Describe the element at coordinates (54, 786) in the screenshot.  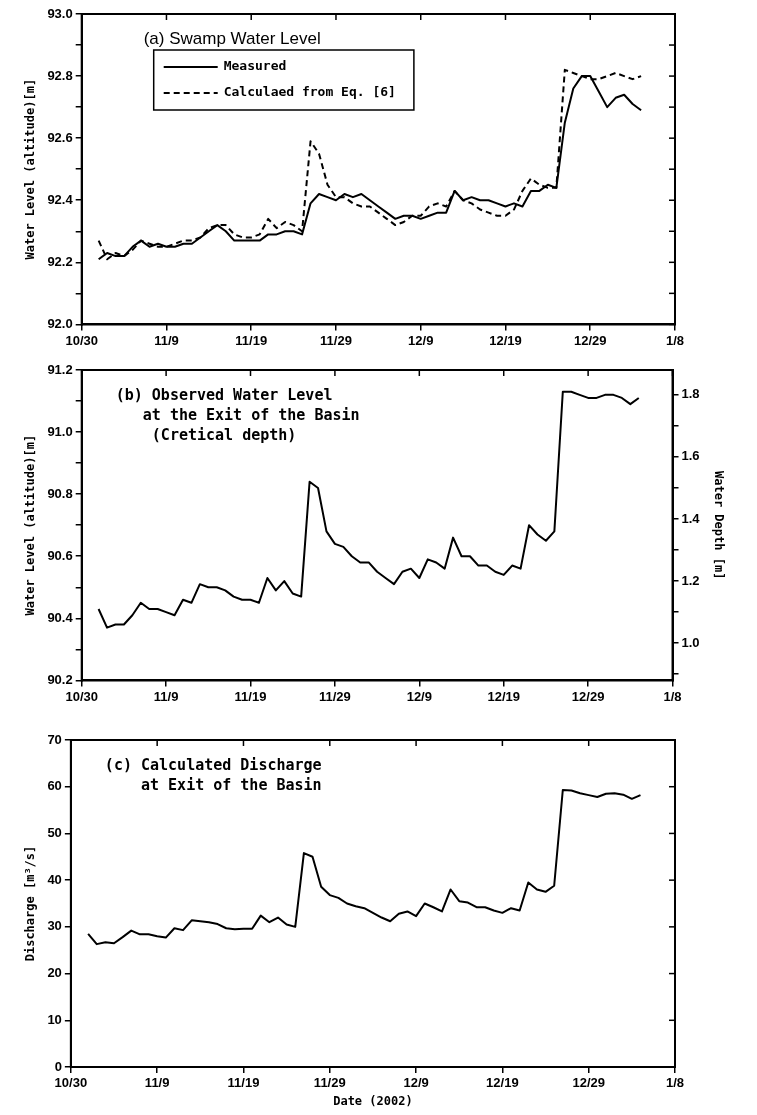
I see `y-tick-label: 60` at that location.